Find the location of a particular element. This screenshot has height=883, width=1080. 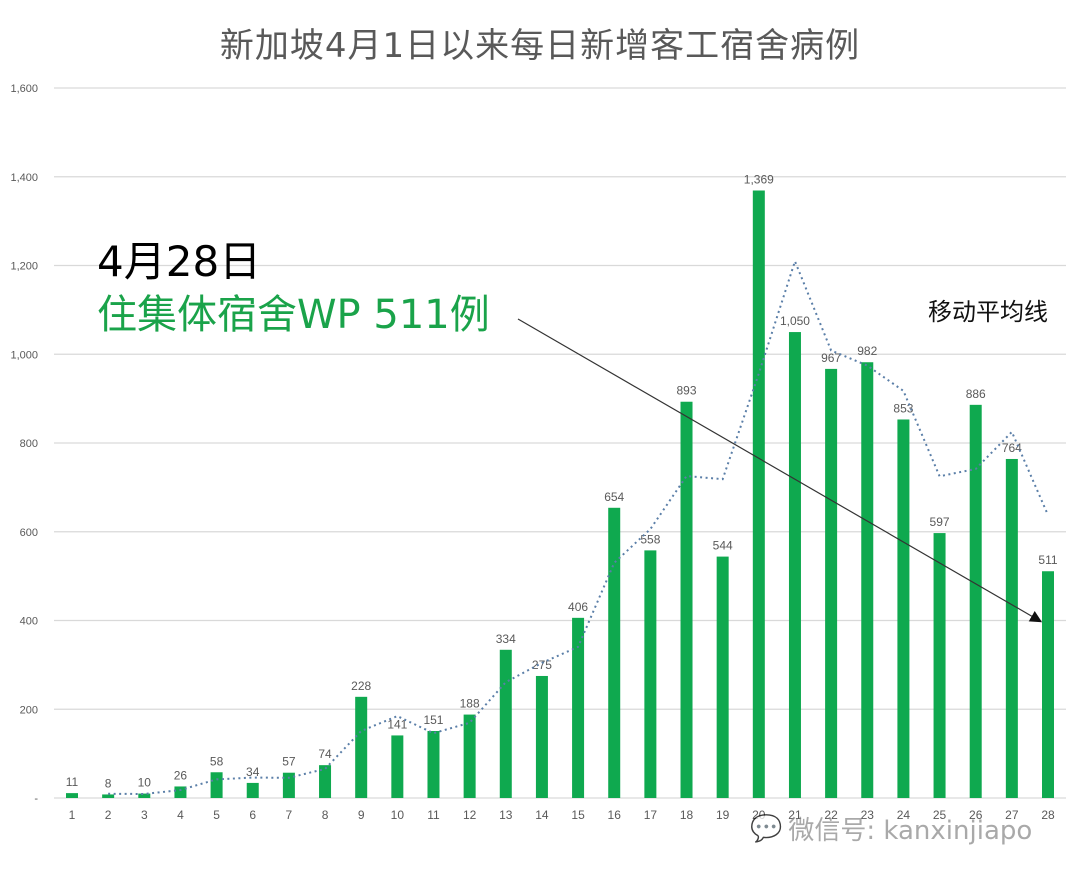

bar-value-label: 764 is located at coordinates (1012, 448).